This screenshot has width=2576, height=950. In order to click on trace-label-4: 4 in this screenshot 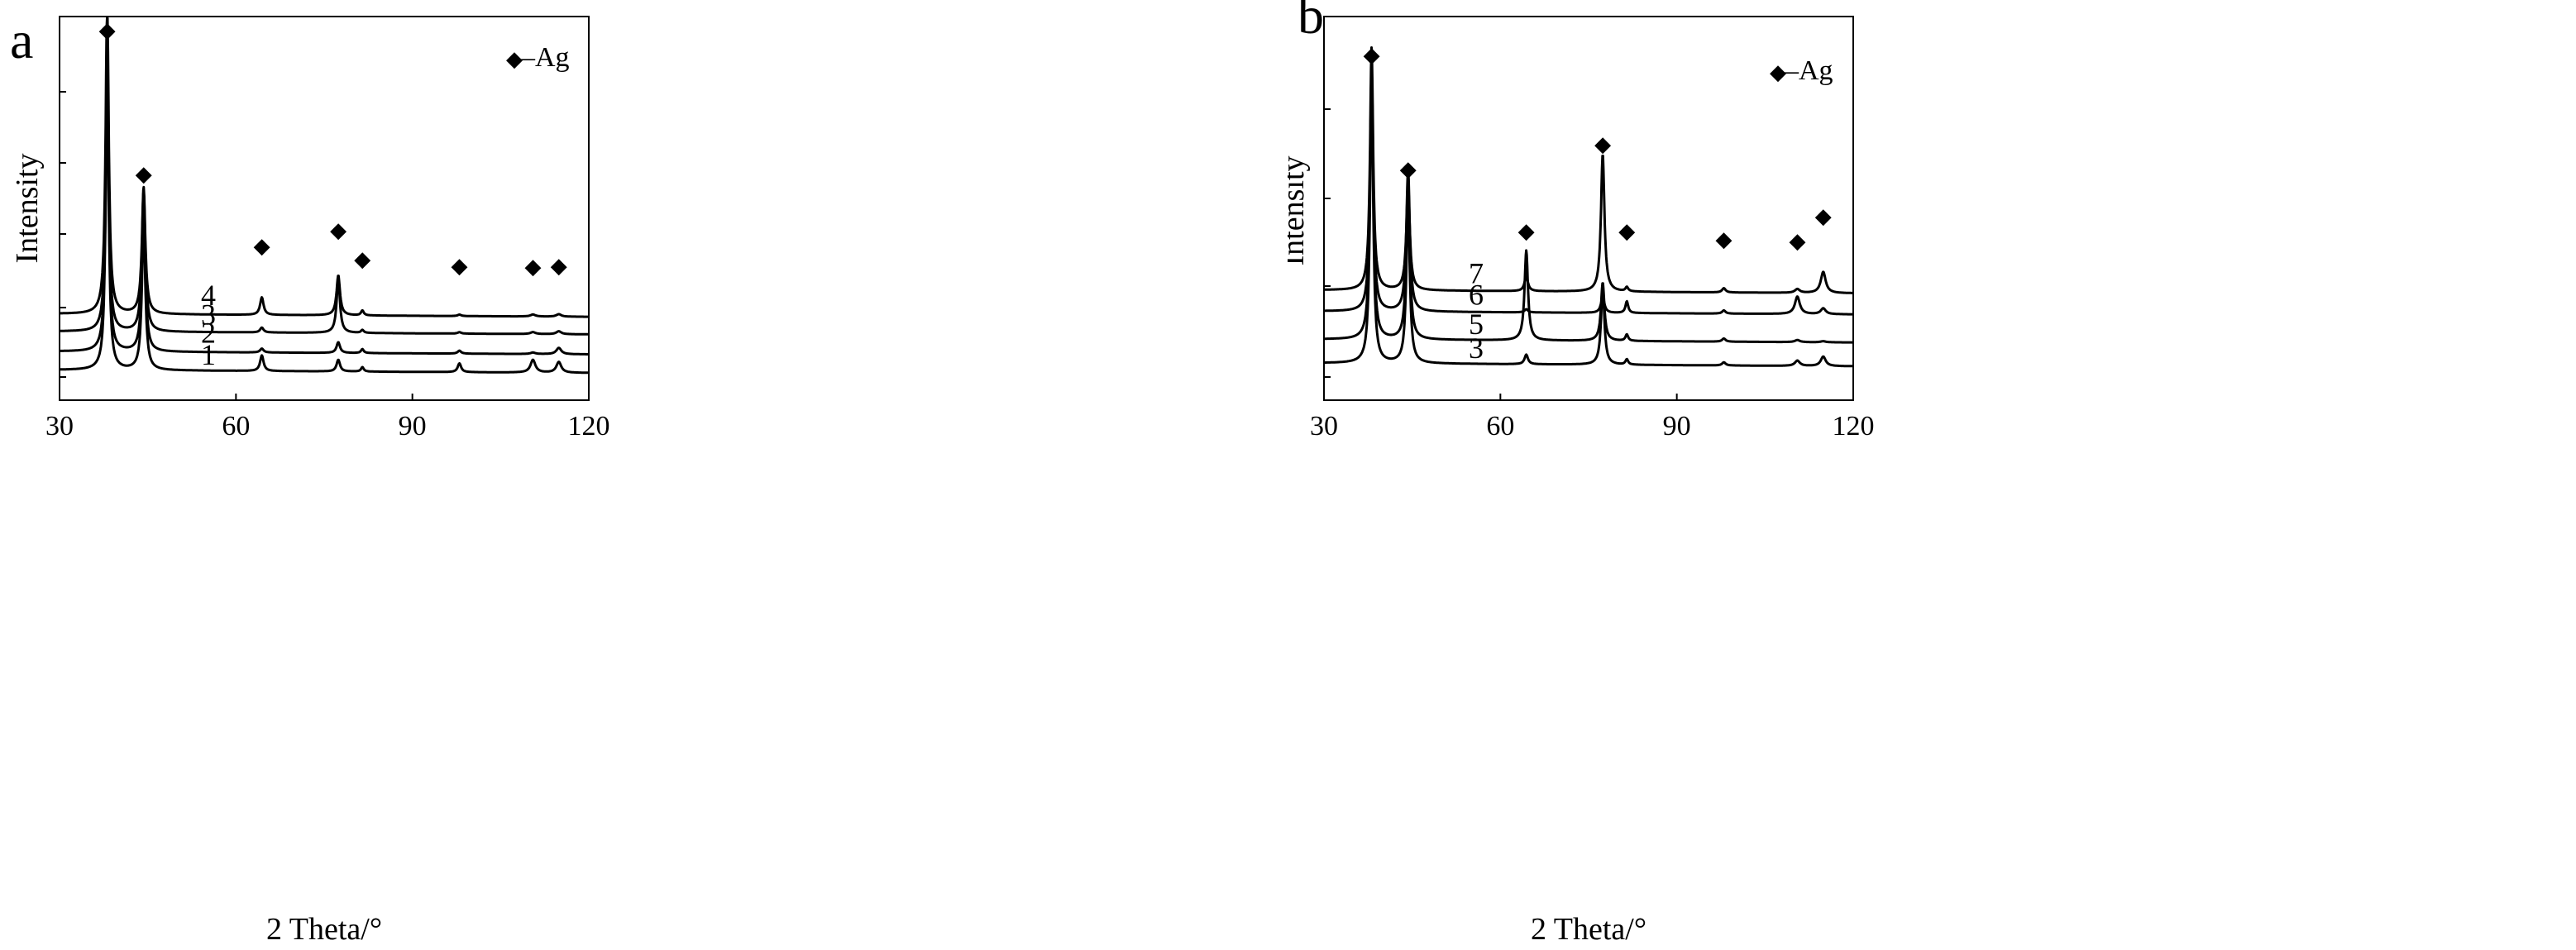, I will do `click(208, 295)`.